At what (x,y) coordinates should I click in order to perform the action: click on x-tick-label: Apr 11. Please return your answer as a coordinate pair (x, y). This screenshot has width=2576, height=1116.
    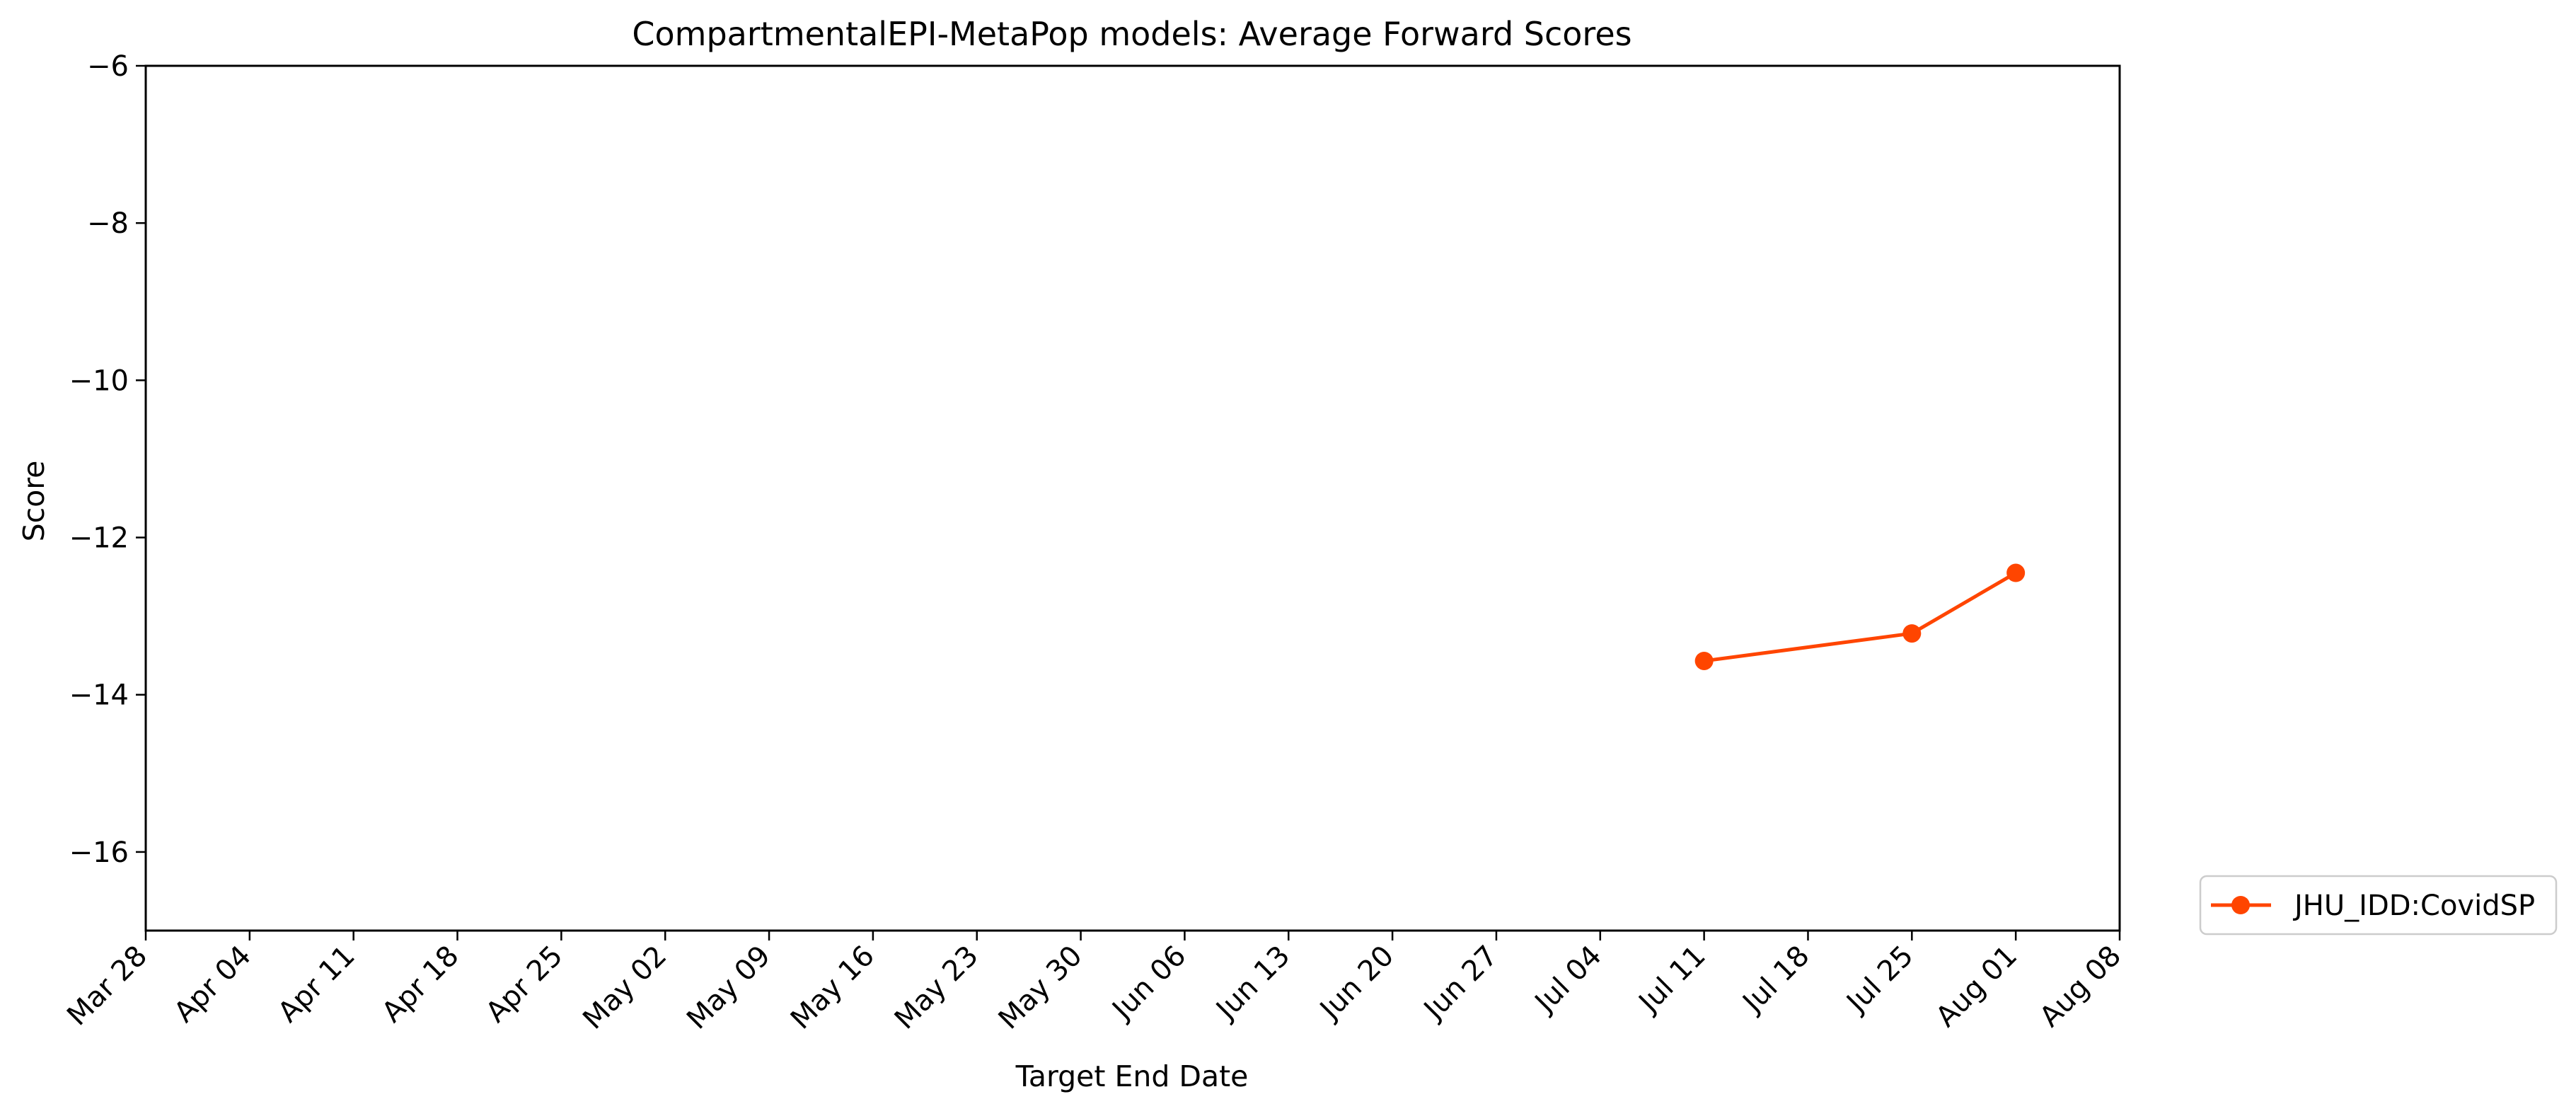
    Looking at the image, I should click on (316, 985).